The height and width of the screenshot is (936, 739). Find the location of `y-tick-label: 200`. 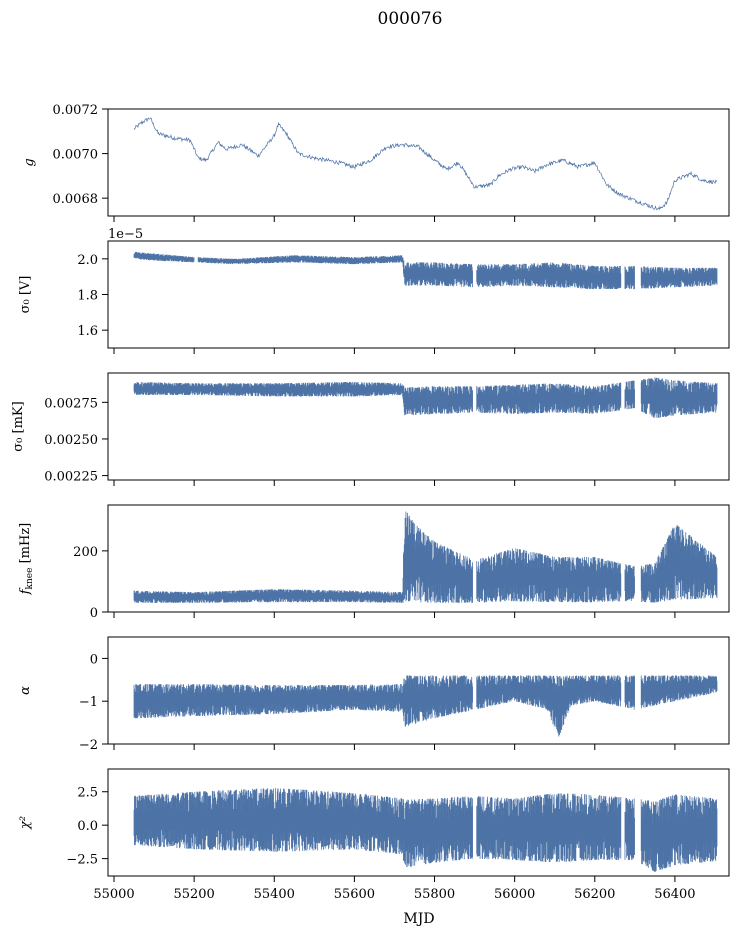

y-tick-label: 200 is located at coordinates (85, 552).